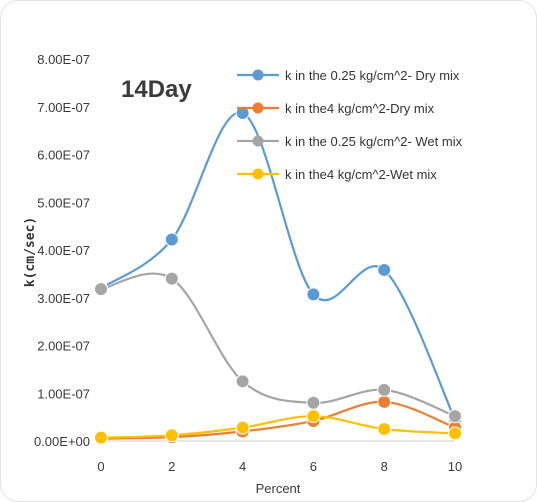 This screenshot has height=502, width=537. I want to click on x-tick-label: 10, so click(455, 466).